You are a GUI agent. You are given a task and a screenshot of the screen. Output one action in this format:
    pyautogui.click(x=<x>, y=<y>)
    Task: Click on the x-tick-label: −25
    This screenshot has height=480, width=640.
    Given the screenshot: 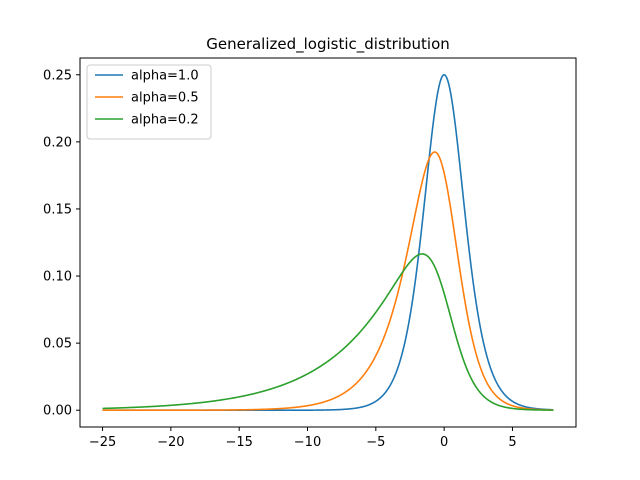 What is the action you would take?
    pyautogui.click(x=102, y=442)
    